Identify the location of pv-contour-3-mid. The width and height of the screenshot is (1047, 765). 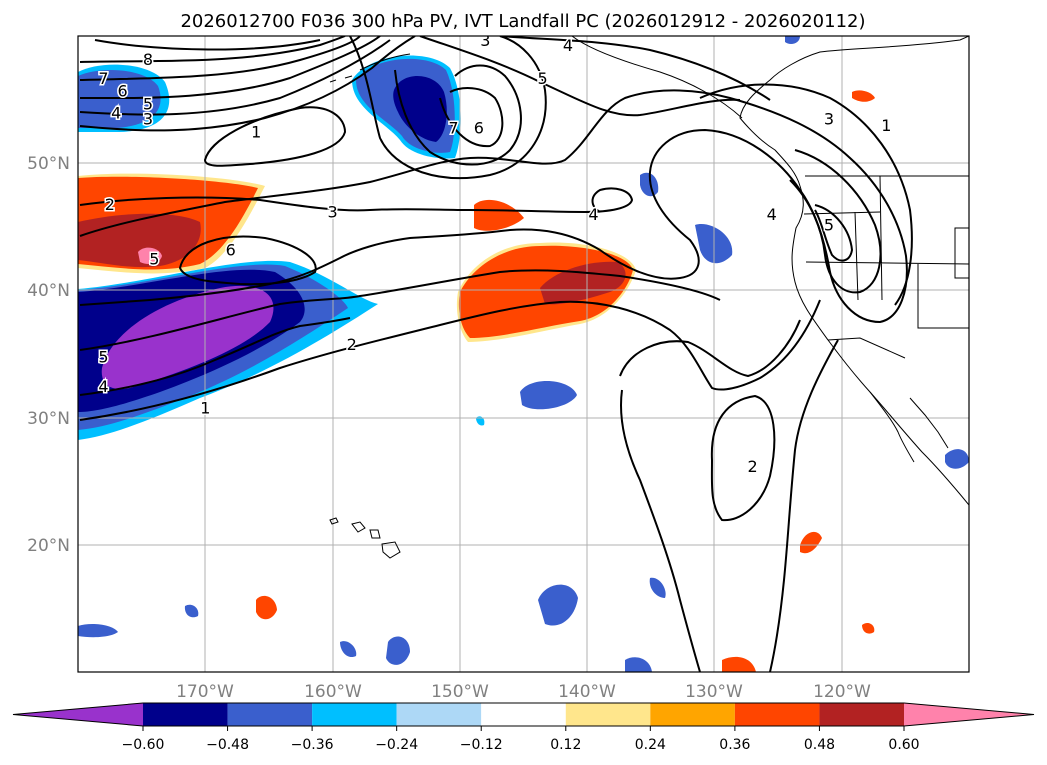
(356, 200).